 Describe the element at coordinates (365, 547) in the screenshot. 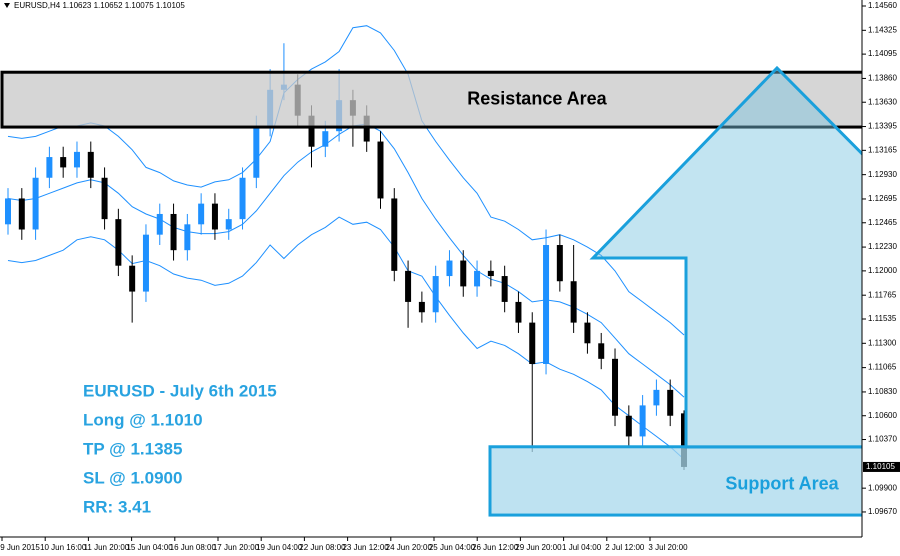

I see `x-tick-label: 23 Jun 12:00` at that location.